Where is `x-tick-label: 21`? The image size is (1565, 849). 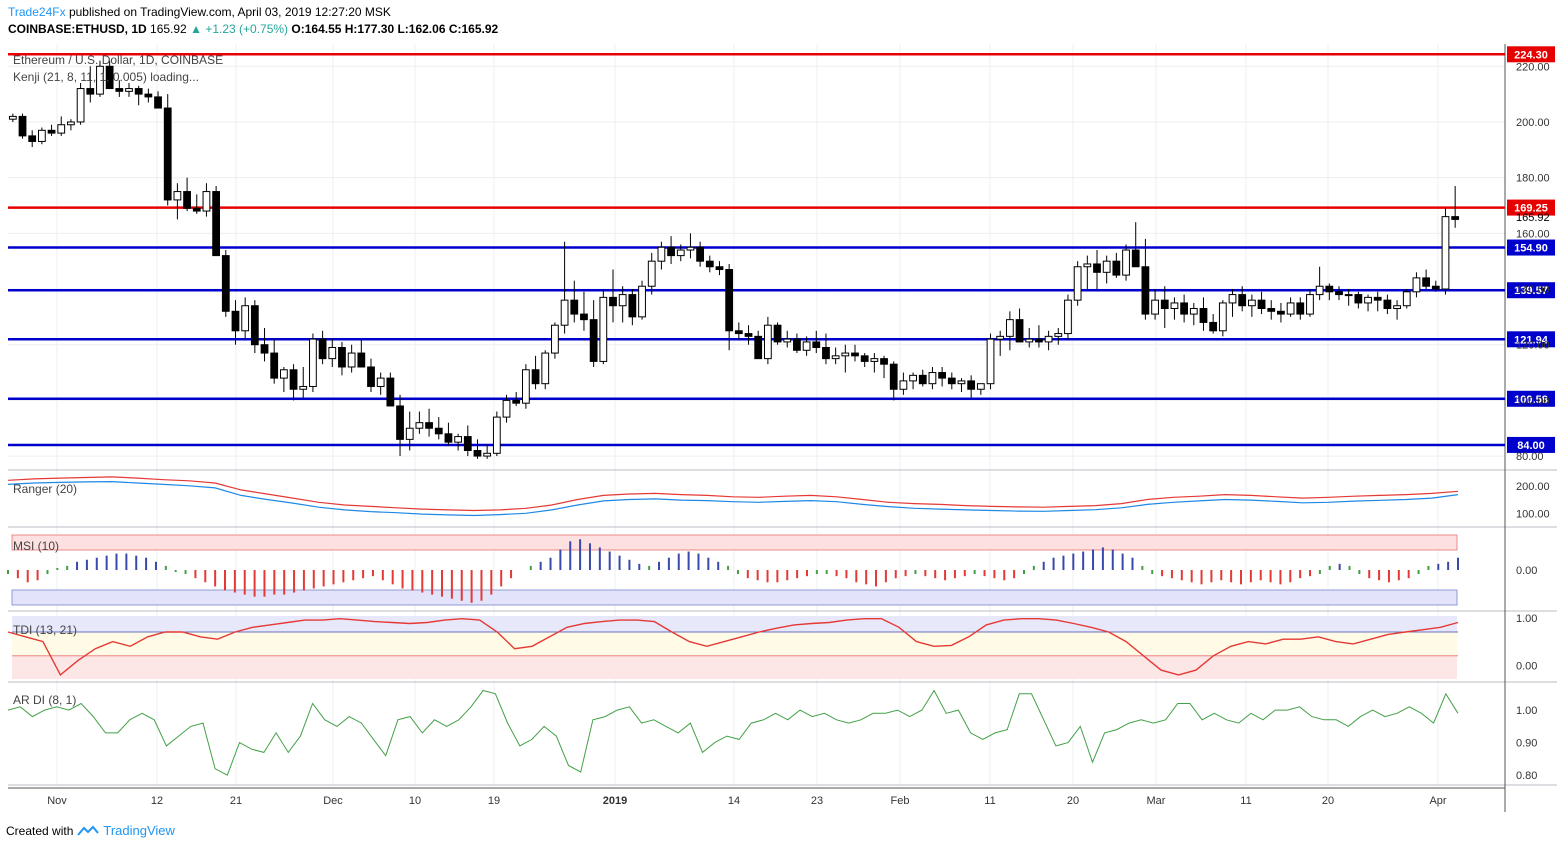 x-tick-label: 21 is located at coordinates (236, 801).